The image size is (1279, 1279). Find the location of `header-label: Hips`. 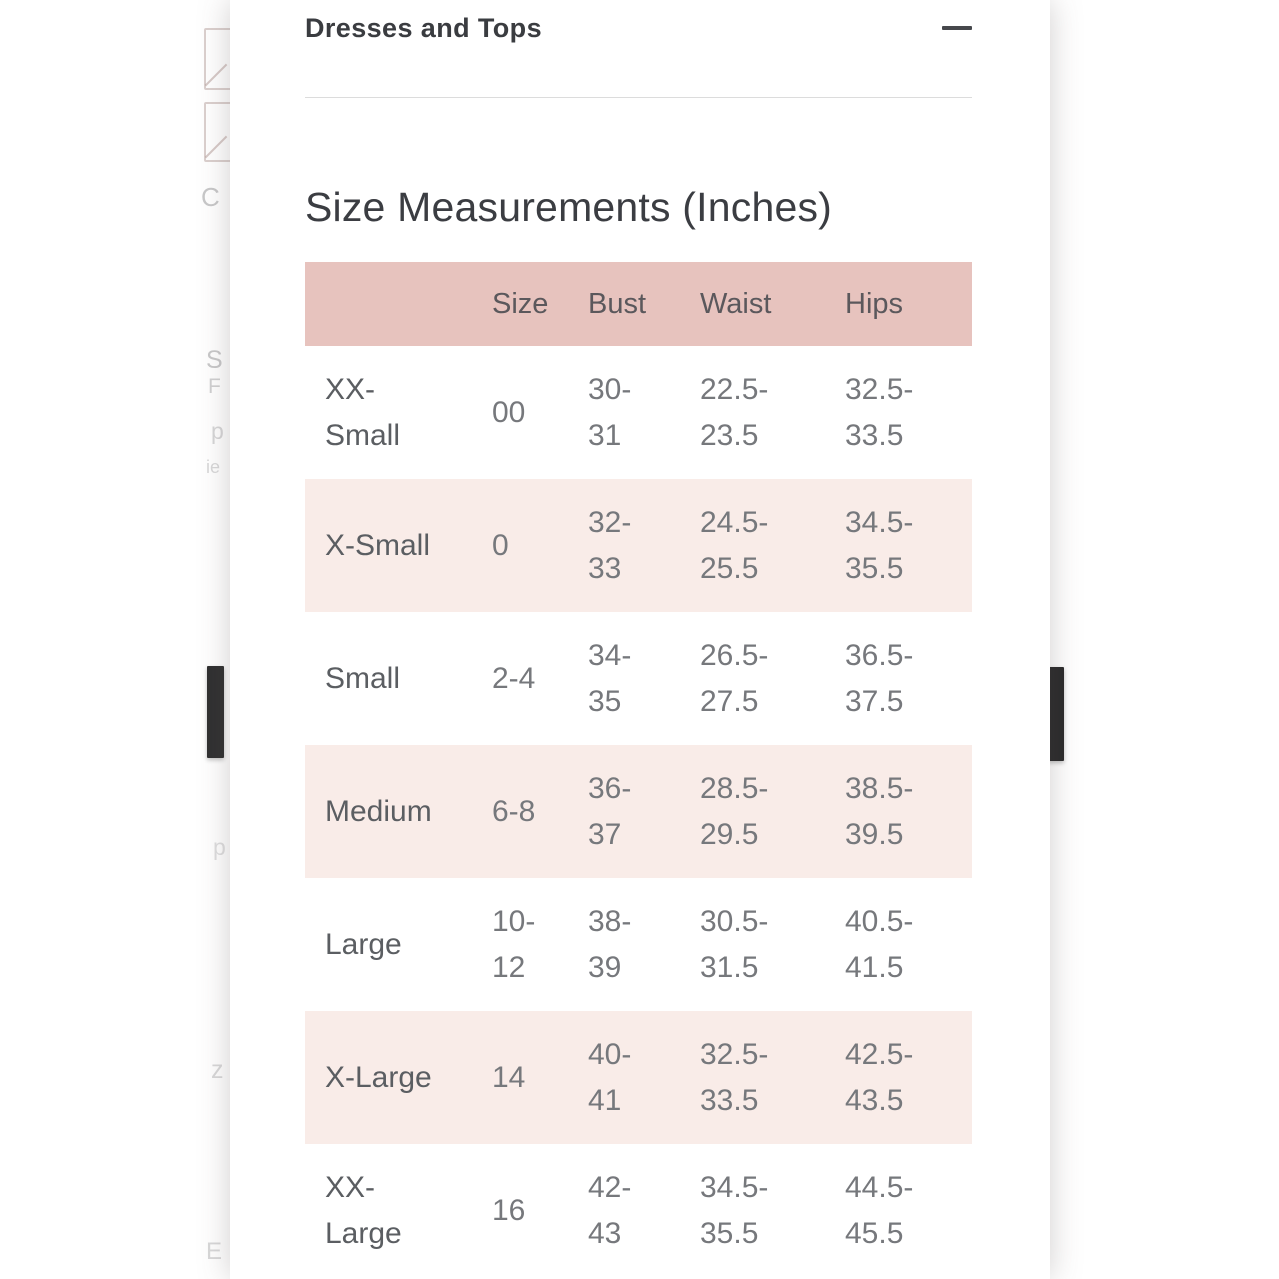

header-label: Hips is located at coordinates (874, 303).